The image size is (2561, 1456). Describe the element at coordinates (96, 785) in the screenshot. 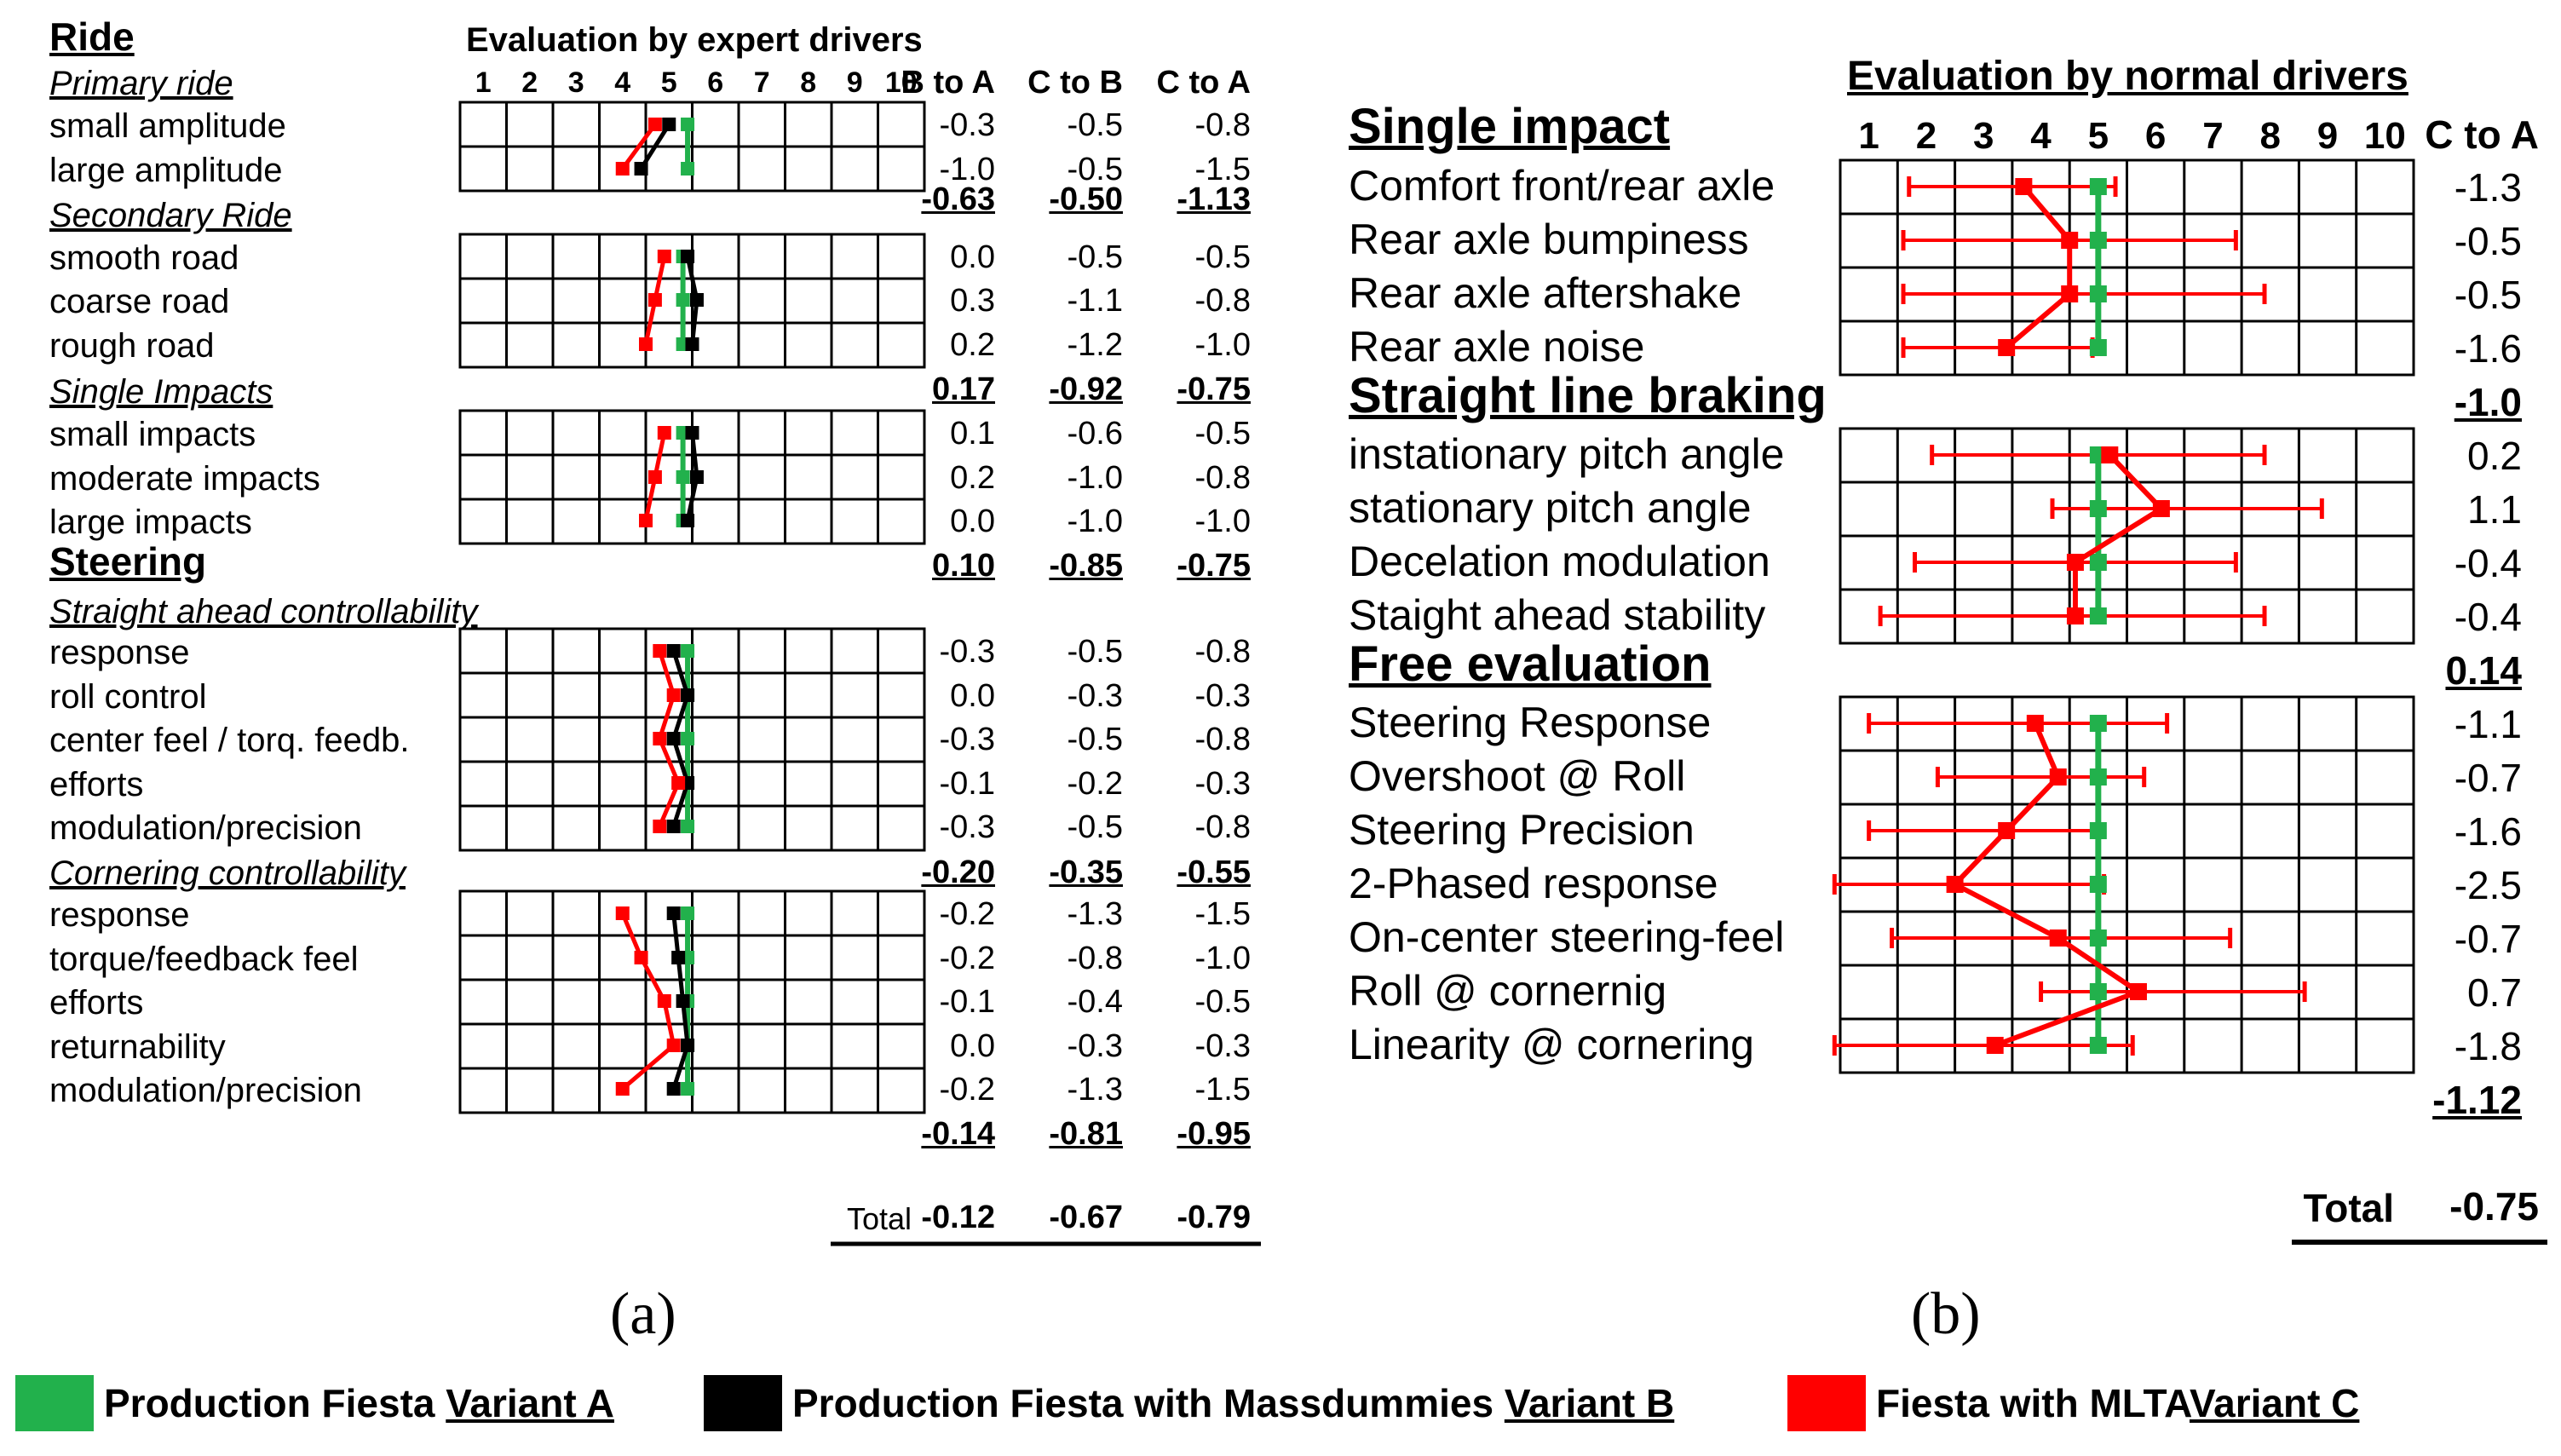

I see `panel-a-row-label: efforts` at that location.